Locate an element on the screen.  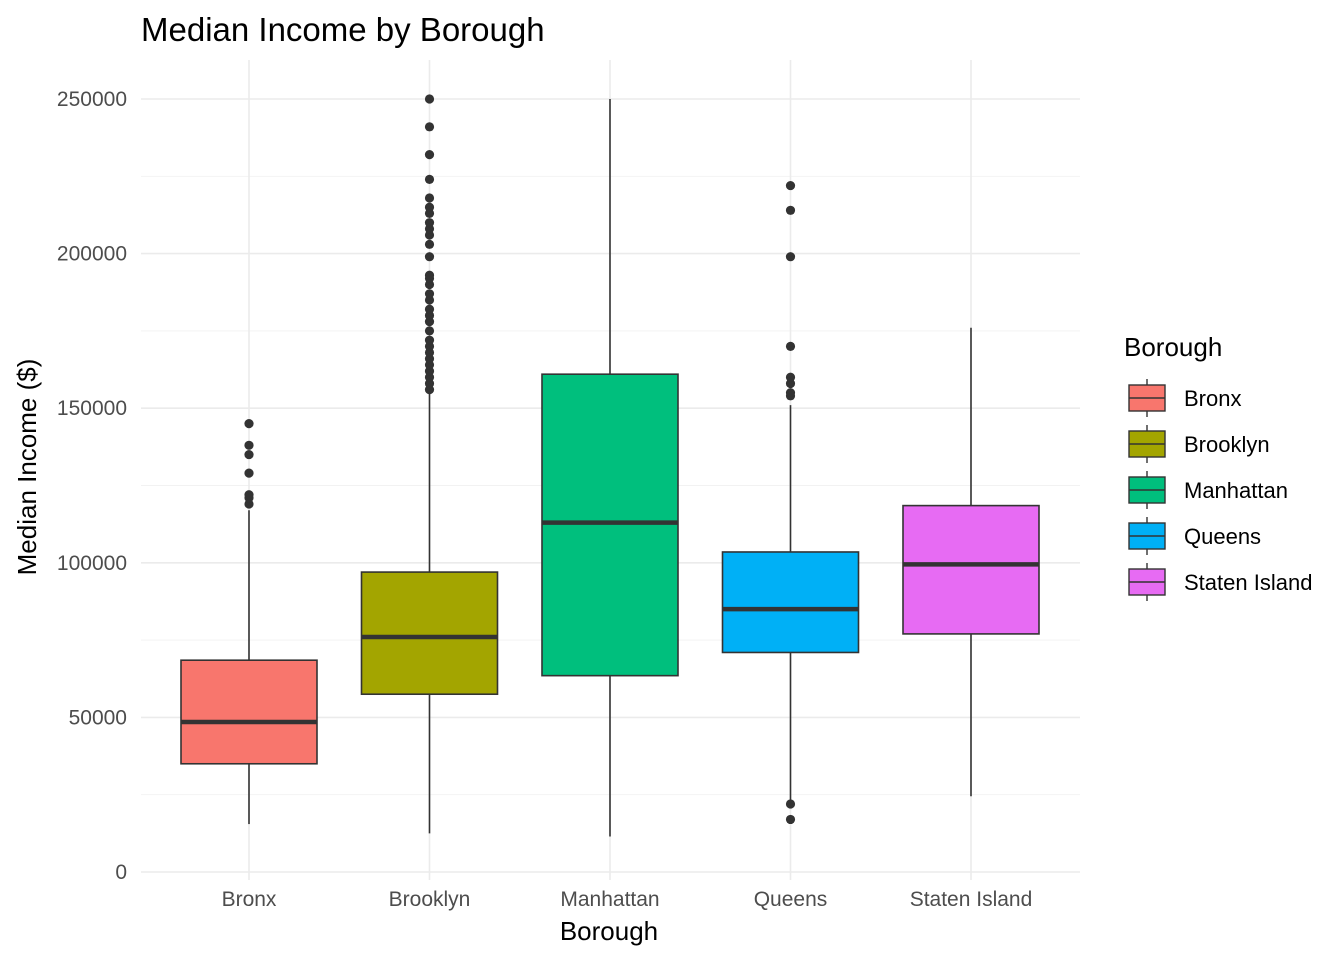
y-tick-label: 0 is located at coordinates (121, 872).